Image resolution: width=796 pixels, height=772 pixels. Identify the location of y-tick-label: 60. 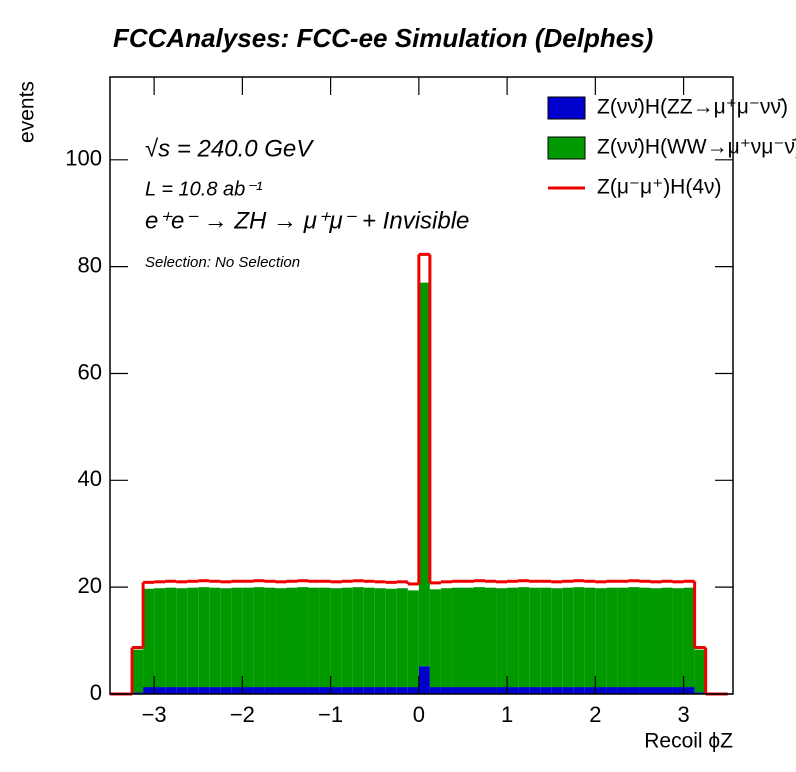
(90, 371).